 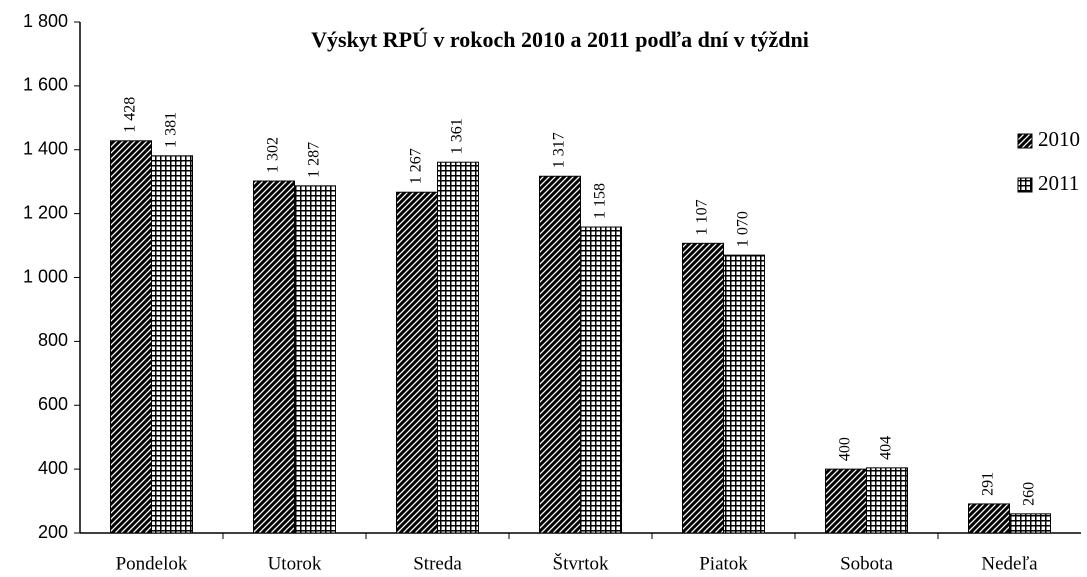 What do you see at coordinates (273, 155) in the screenshot?
I see `value-label: 1 302` at bounding box center [273, 155].